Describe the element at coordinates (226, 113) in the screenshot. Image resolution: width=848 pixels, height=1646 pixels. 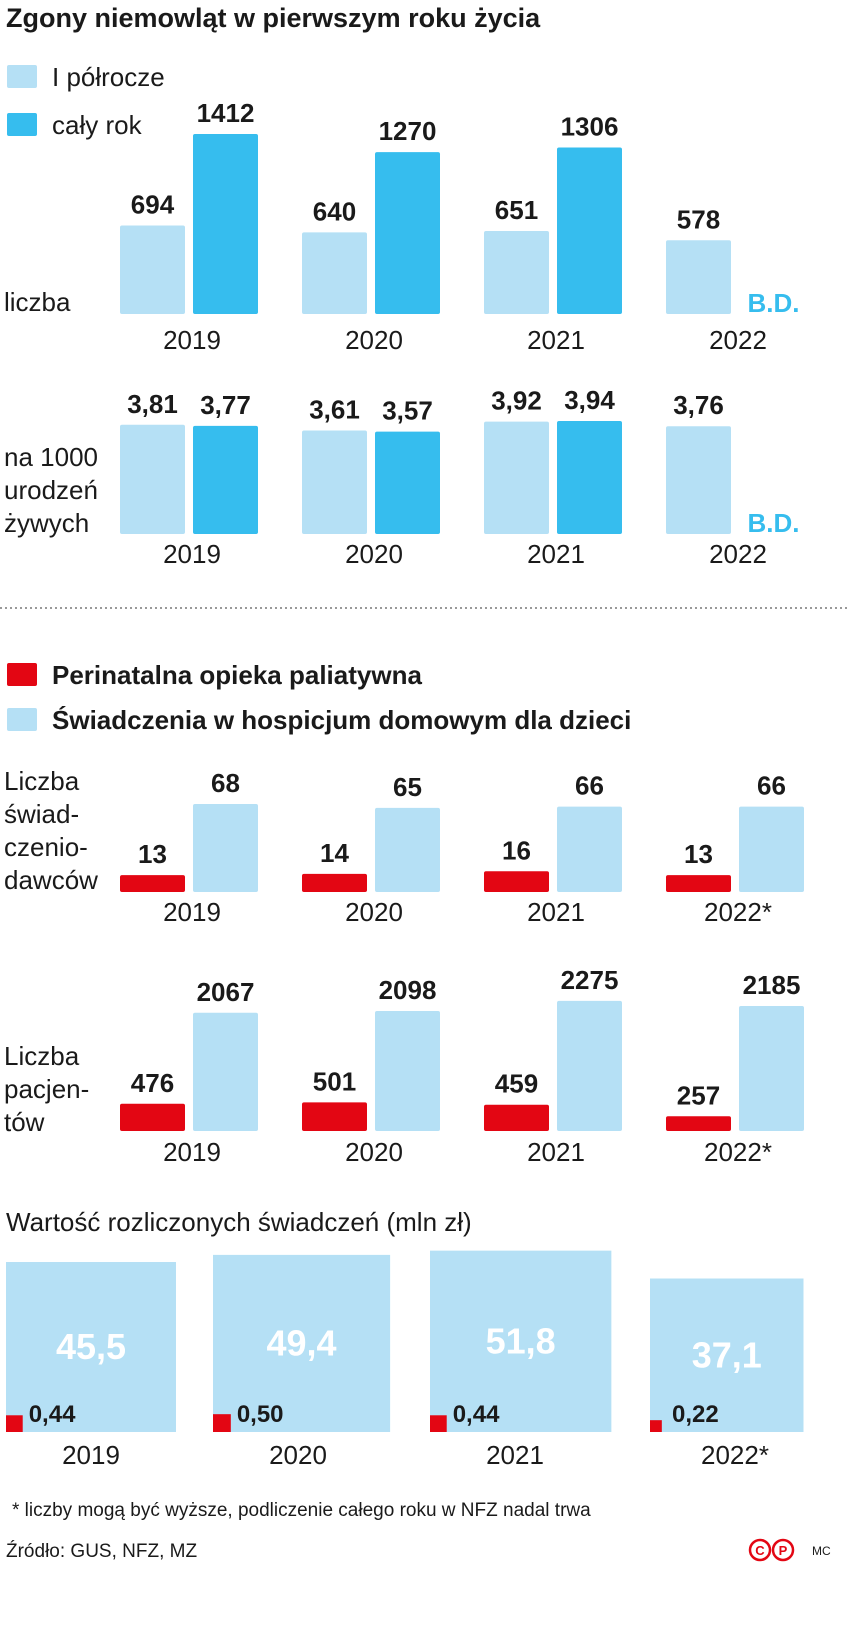
I see `value-label: 1412` at that location.